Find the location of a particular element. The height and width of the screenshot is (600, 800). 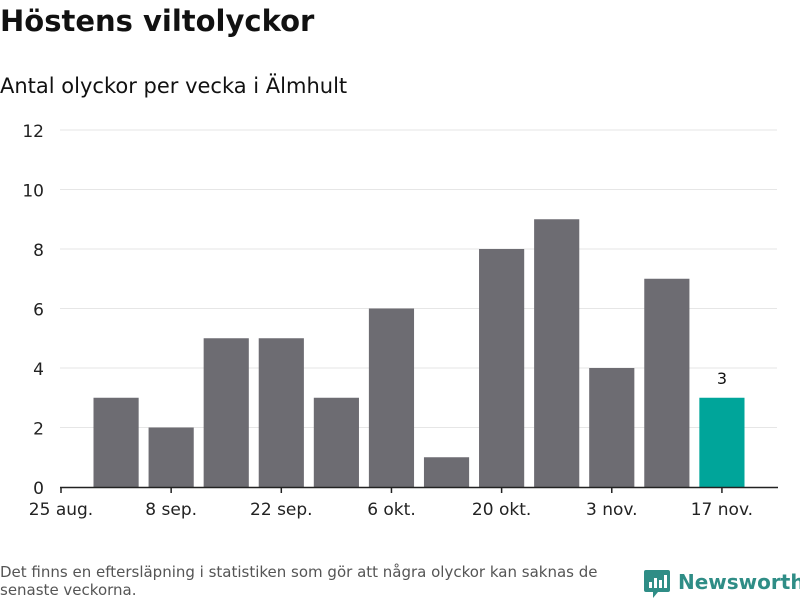

x-tick-label: 25 aug. is located at coordinates (61, 510).